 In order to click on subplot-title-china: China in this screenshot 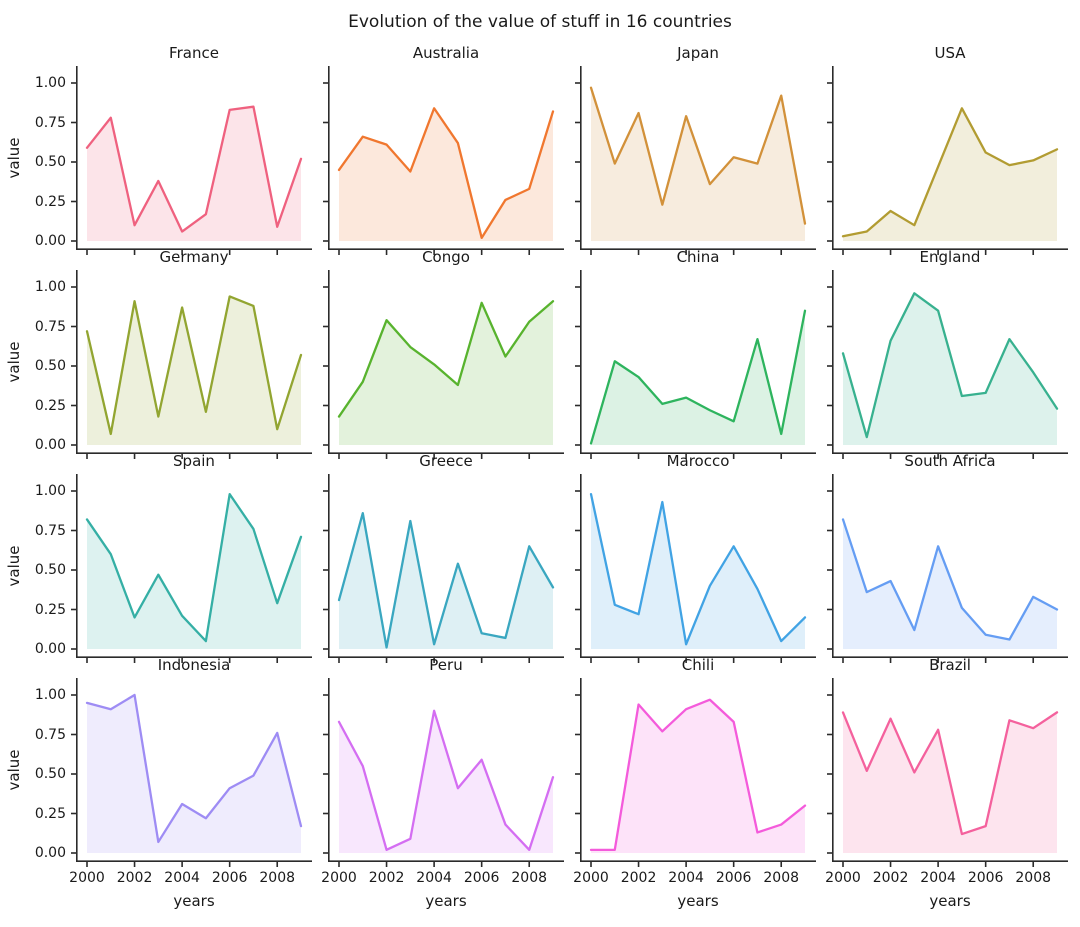, I will do `click(698, 257)`.